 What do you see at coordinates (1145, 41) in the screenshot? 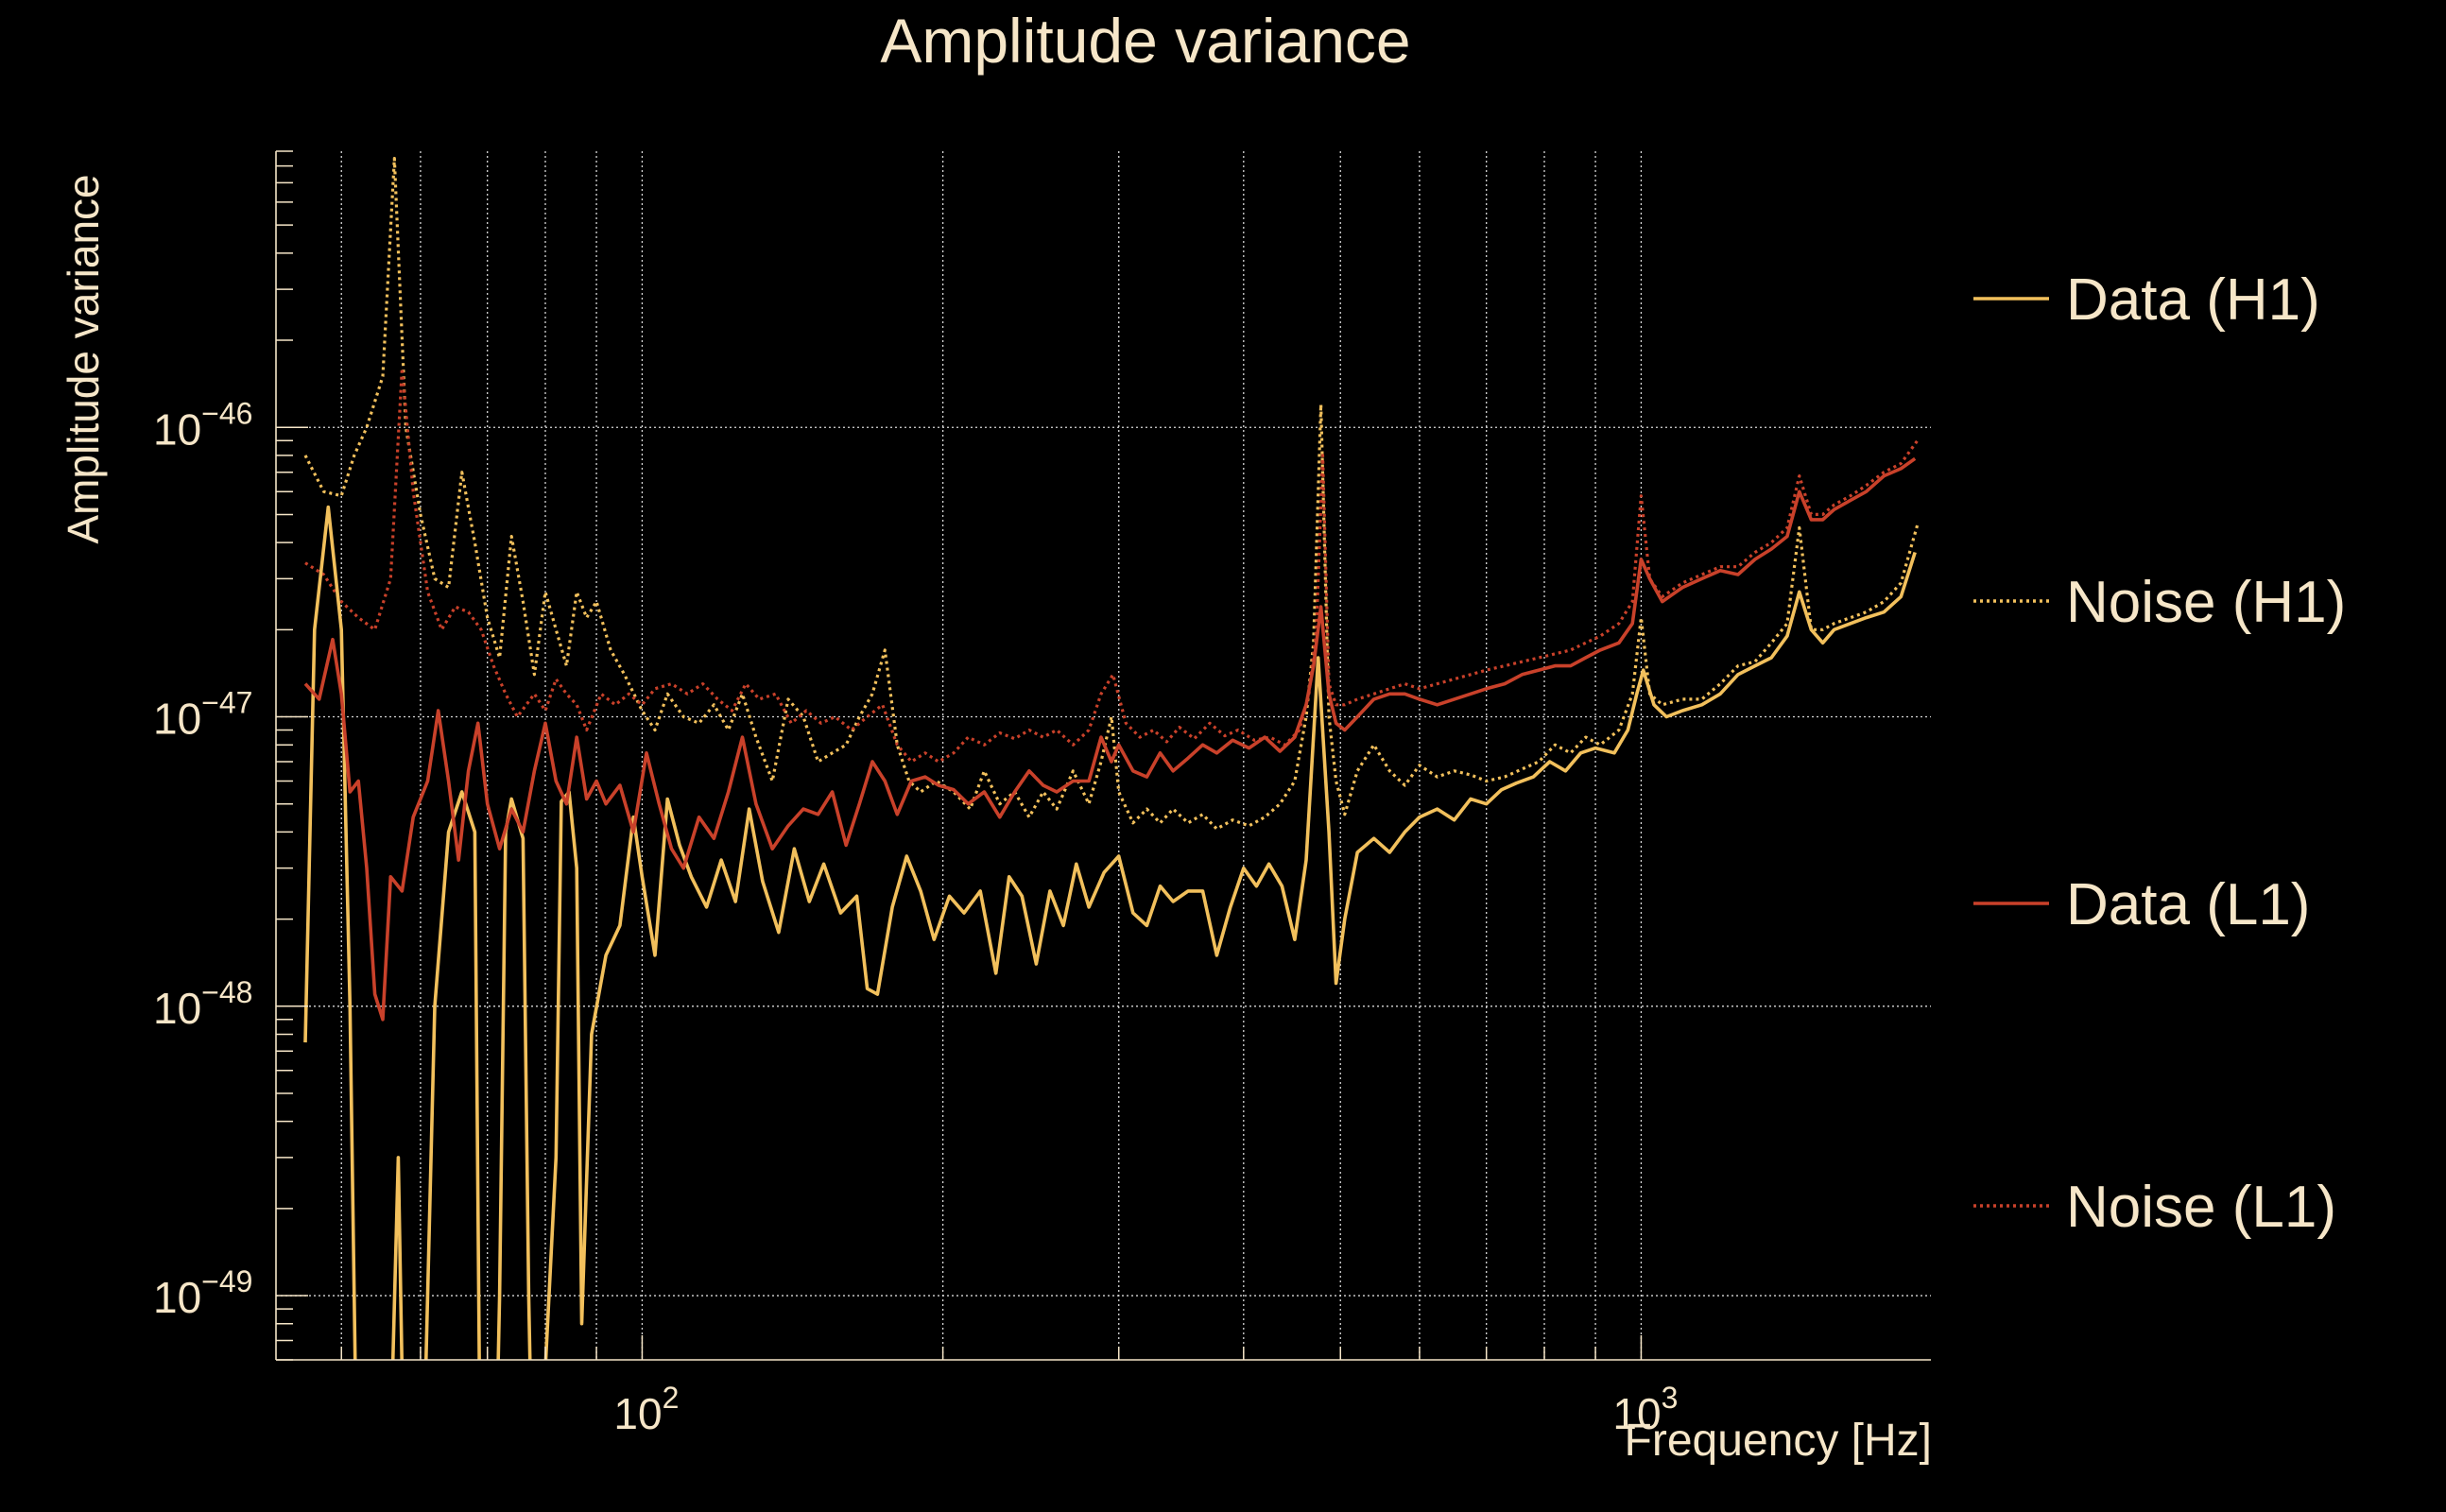
I see `chart-title: Amplitude variance` at bounding box center [1145, 41].